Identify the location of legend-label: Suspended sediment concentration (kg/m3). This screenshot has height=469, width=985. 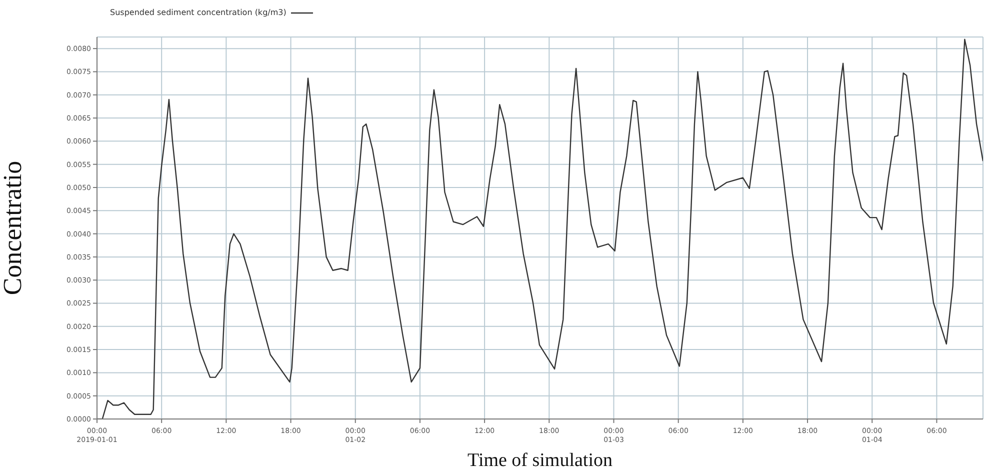
(198, 12).